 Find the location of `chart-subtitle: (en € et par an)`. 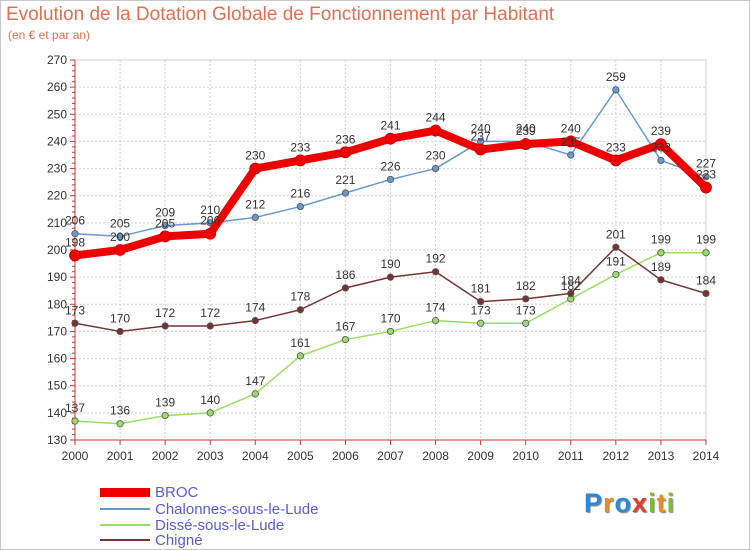

chart-subtitle: (en € et par an) is located at coordinates (49, 35).